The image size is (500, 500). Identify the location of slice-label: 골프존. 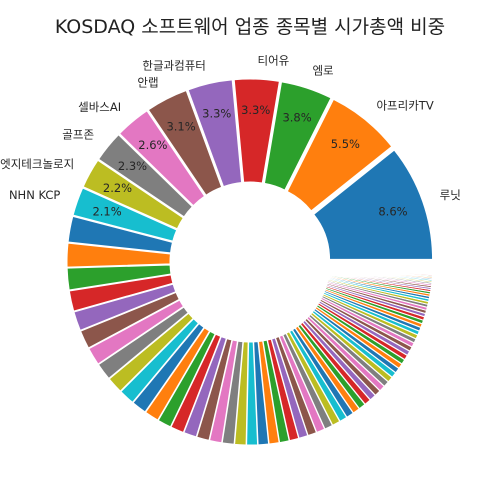
(78, 135).